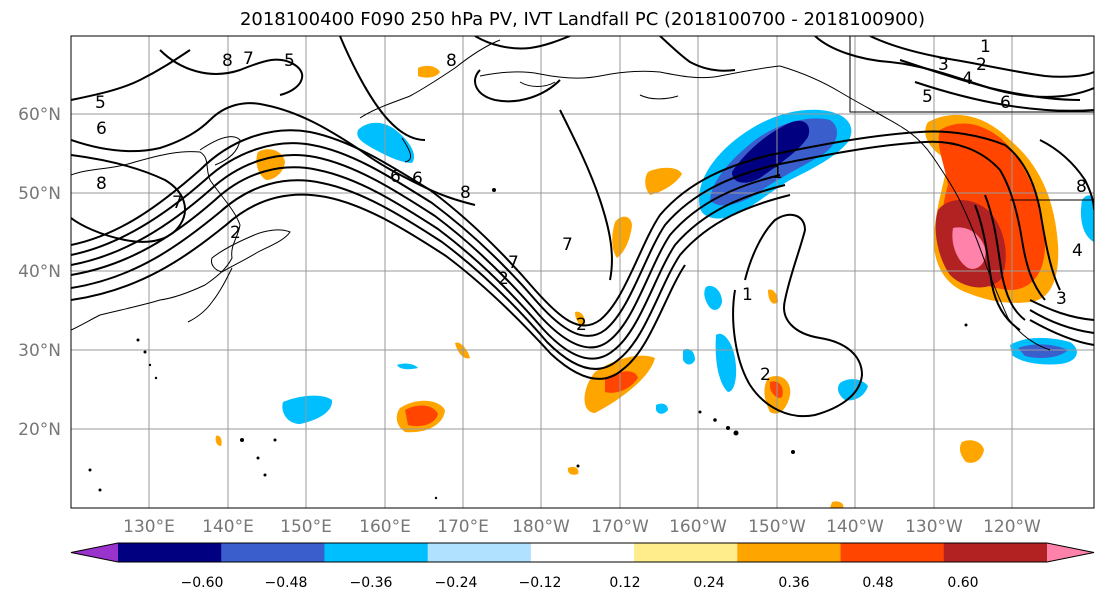 The image size is (1105, 601). I want to click on lat-label: 60°N, so click(39, 115).